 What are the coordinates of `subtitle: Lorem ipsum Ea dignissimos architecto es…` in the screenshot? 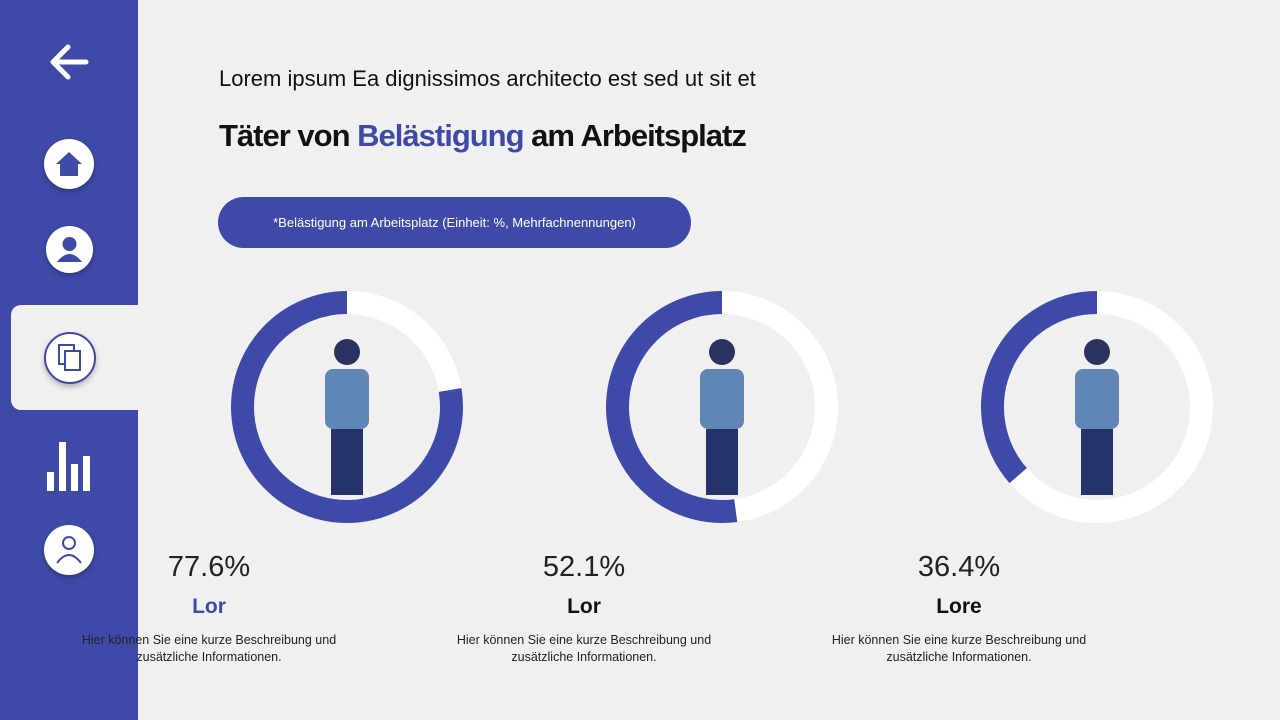 It's located at (487, 78).